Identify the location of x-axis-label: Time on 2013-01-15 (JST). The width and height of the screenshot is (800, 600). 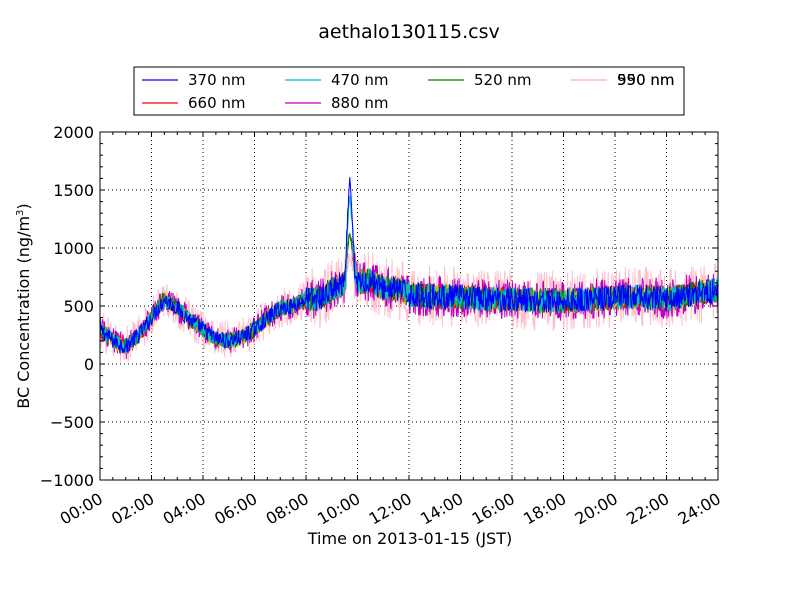
(409, 538).